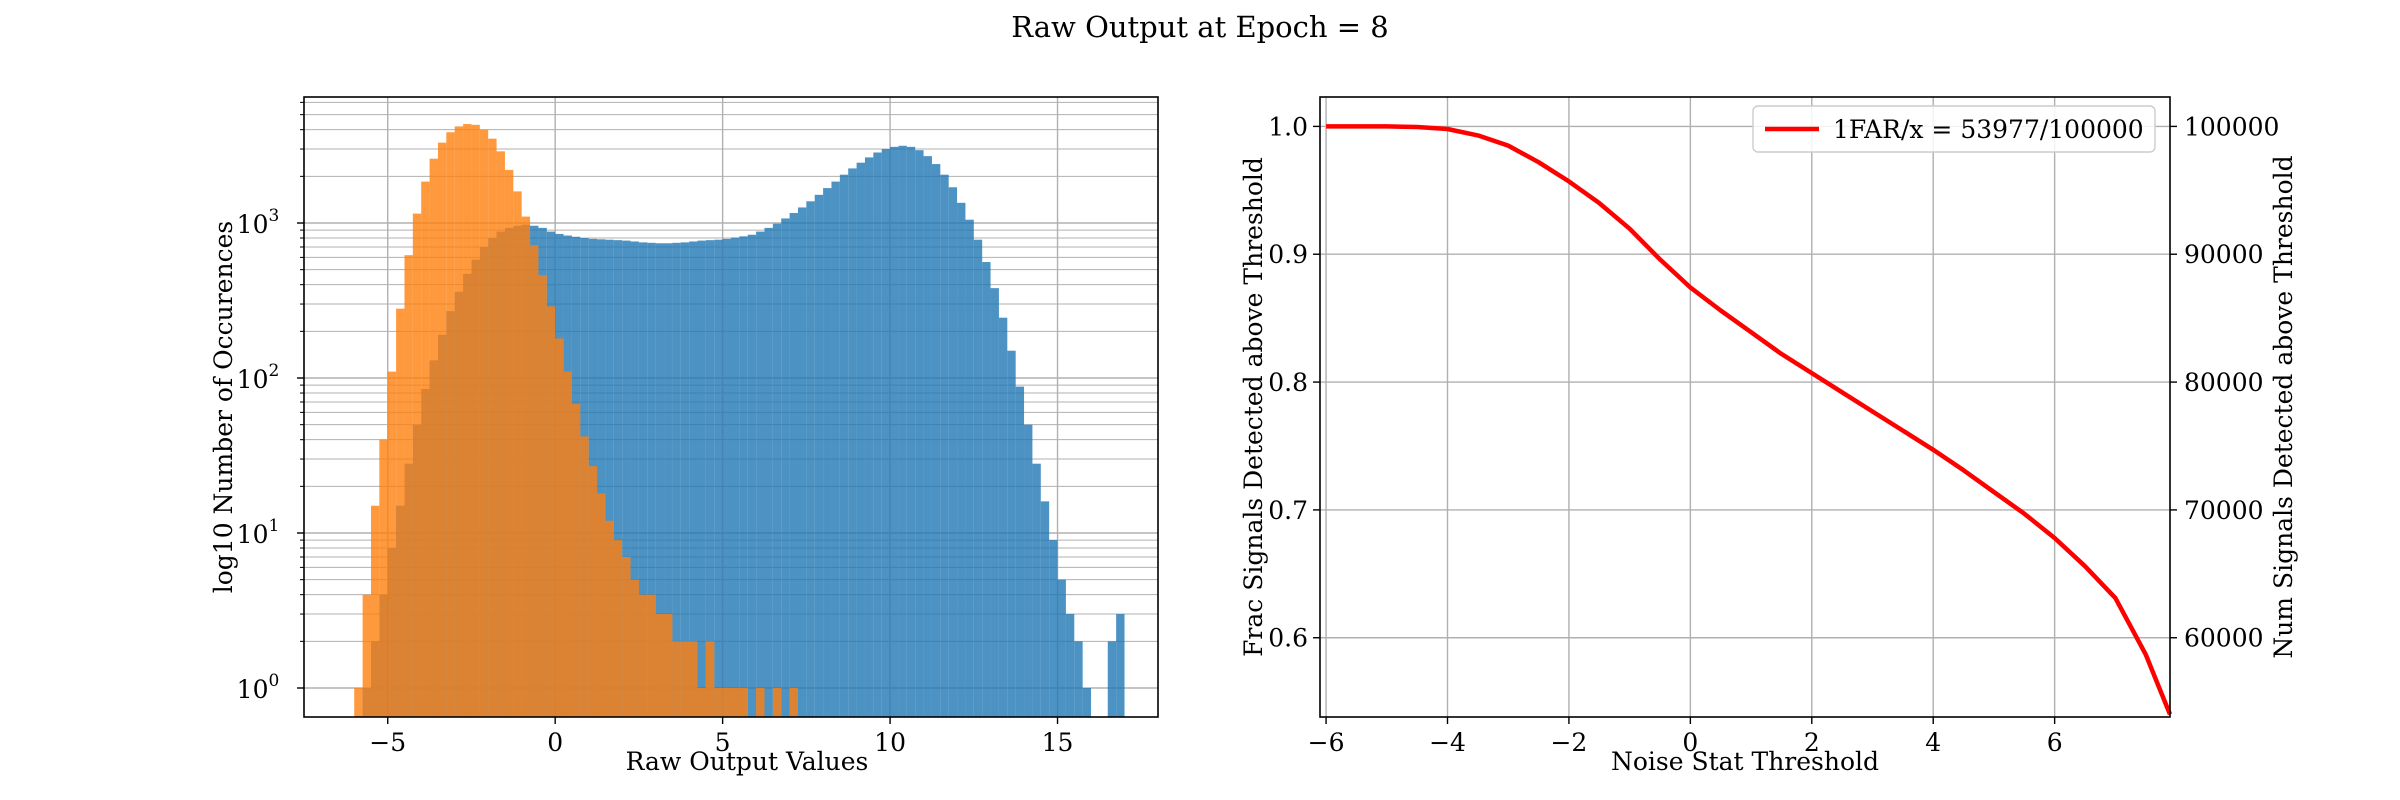 This screenshot has width=2400, height=800. Describe the element at coordinates (2224, 382) in the screenshot. I see `y-tick-label-right: 80000` at that location.